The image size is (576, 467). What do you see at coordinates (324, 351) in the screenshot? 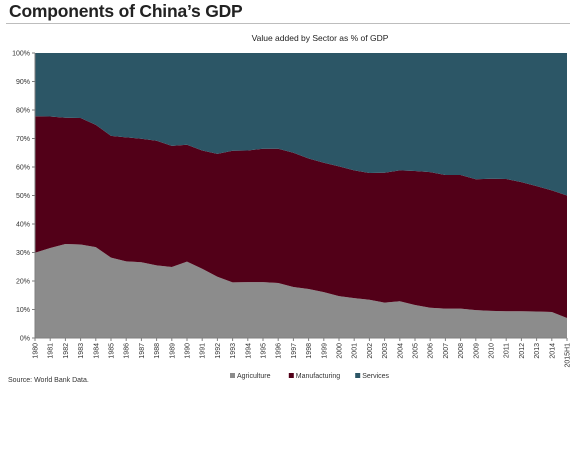
I see `x-tick-label: 1999` at bounding box center [324, 351].